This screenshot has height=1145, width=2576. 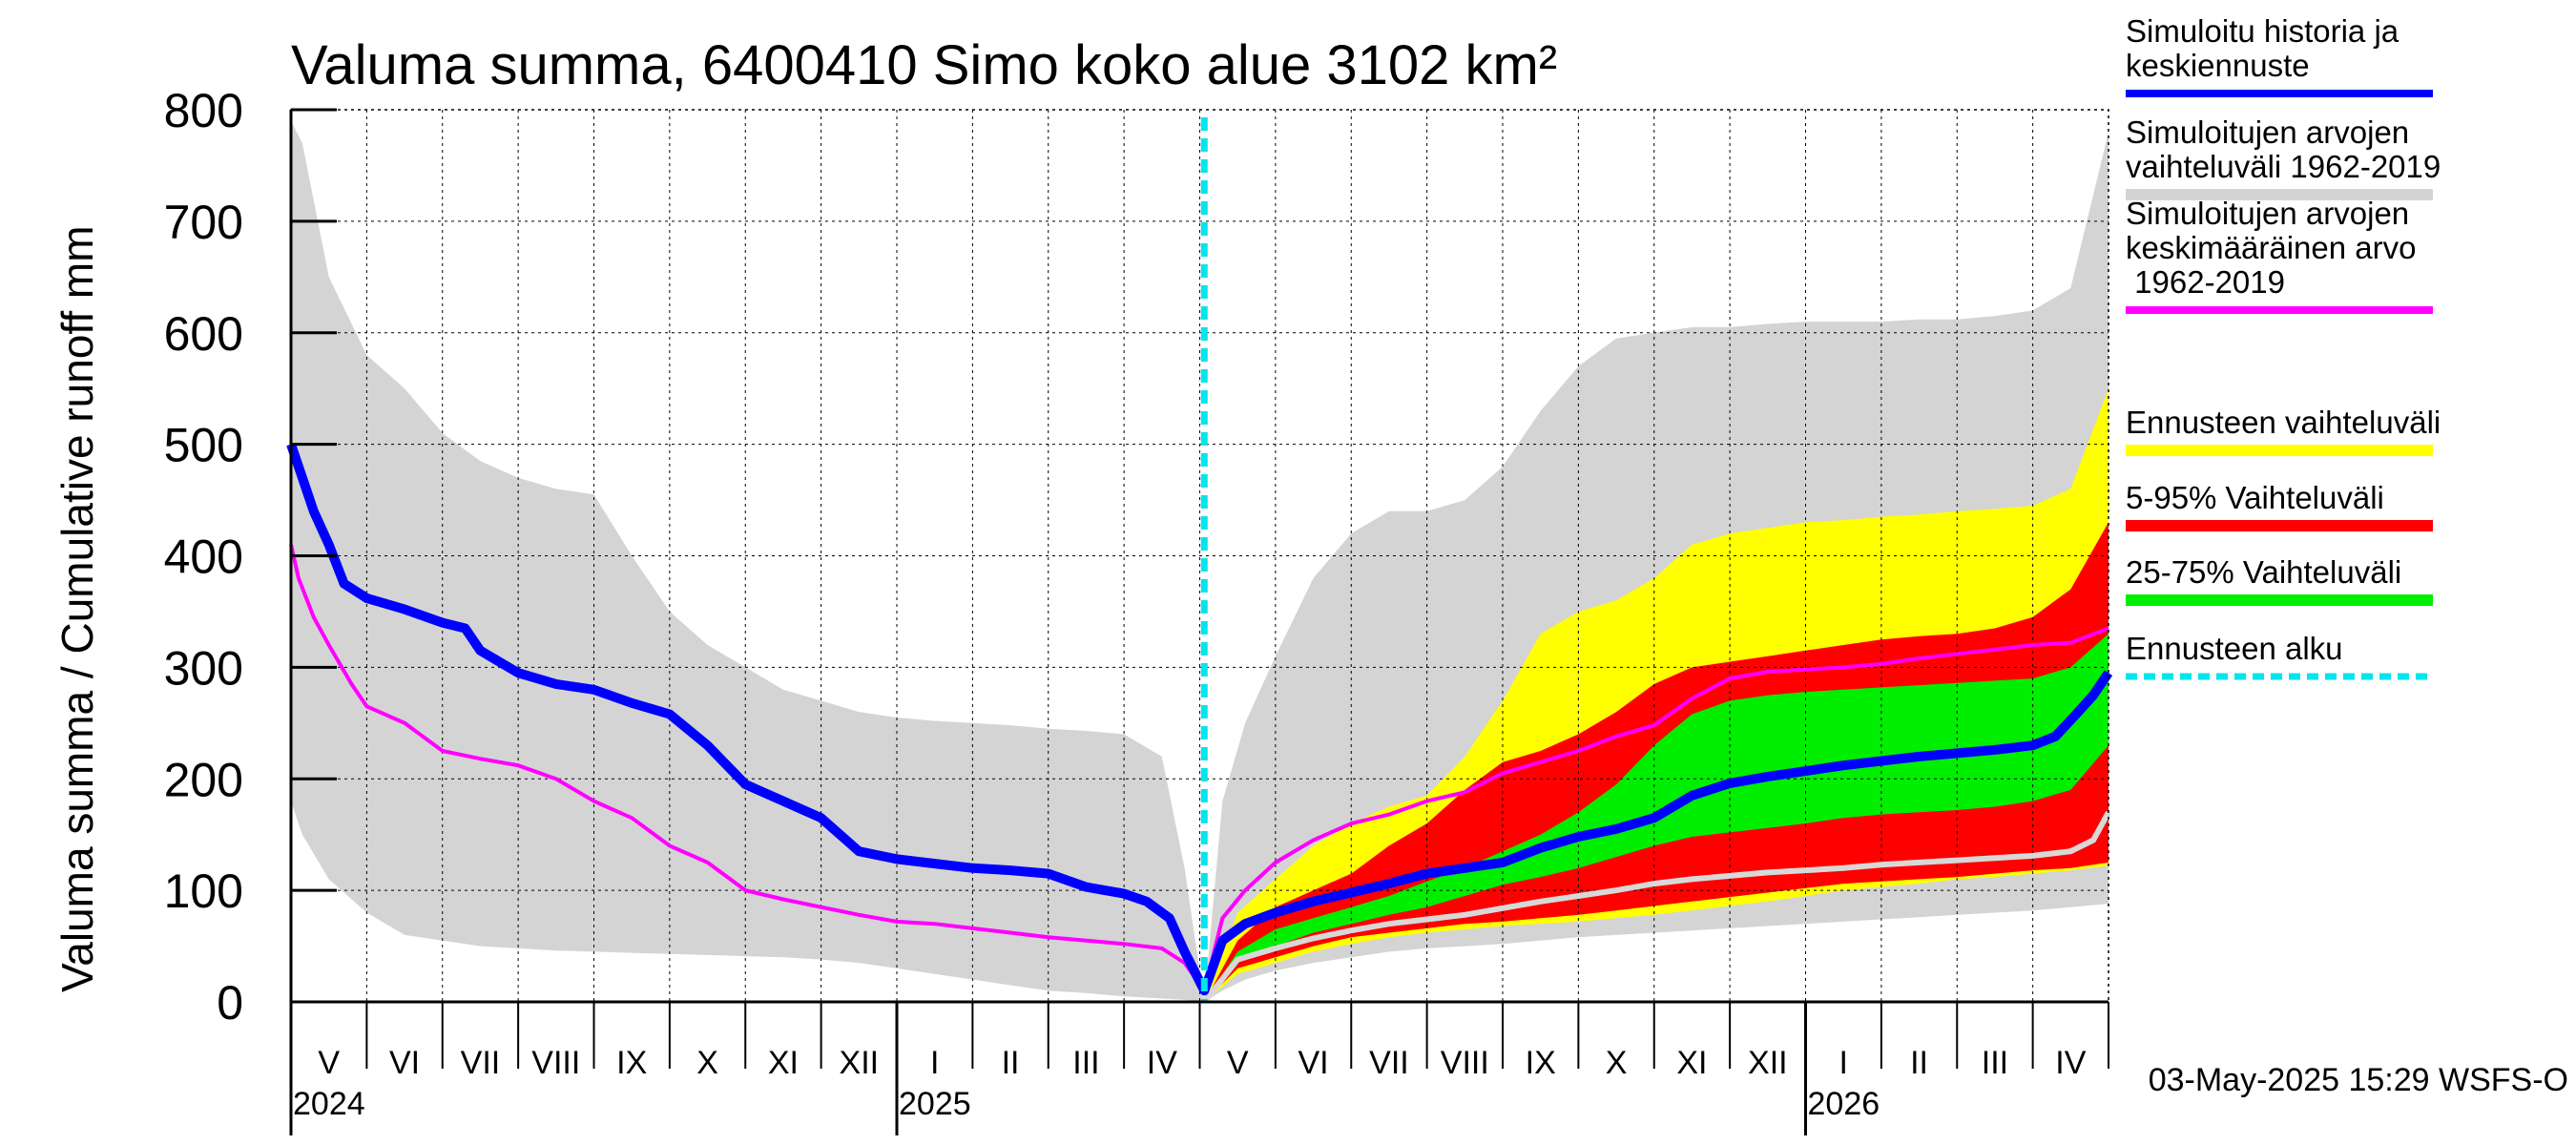 I want to click on legend-label-6: Ennusteen alku, so click(x=2234, y=648).